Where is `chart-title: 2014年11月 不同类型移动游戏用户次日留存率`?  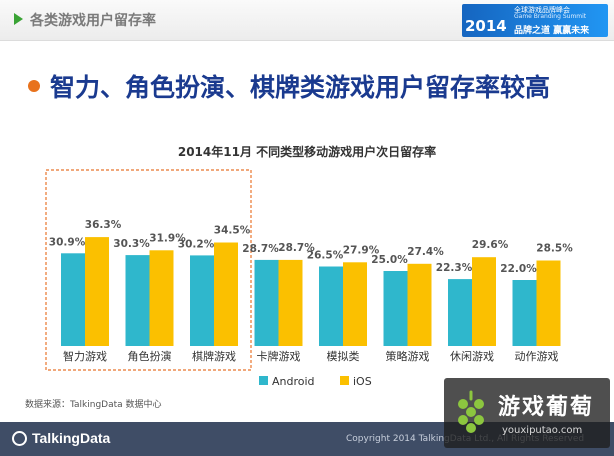
chart-title: 2014年11月 不同类型移动游戏用户次日留存率 is located at coordinates (307, 151).